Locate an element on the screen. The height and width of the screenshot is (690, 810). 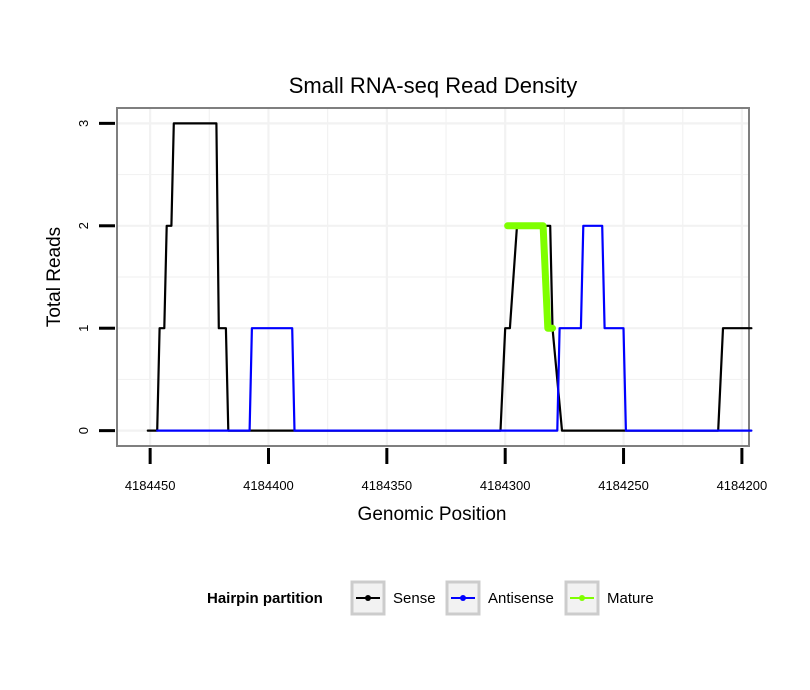
y-tick-label: 1 is located at coordinates (83, 328).